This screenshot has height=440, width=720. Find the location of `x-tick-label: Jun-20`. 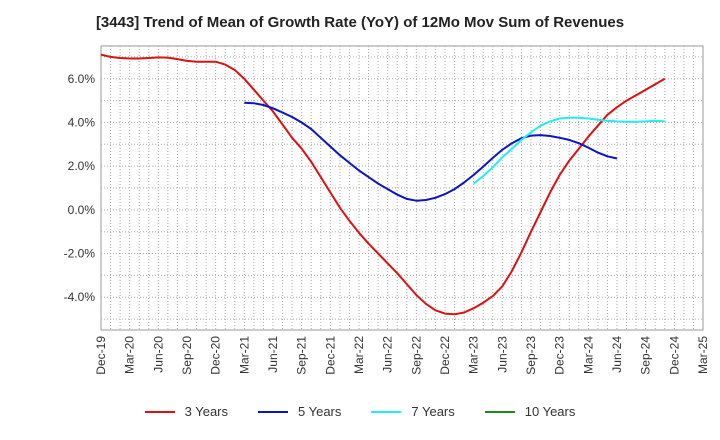

x-tick-label: Jun-20 is located at coordinates (158, 354).